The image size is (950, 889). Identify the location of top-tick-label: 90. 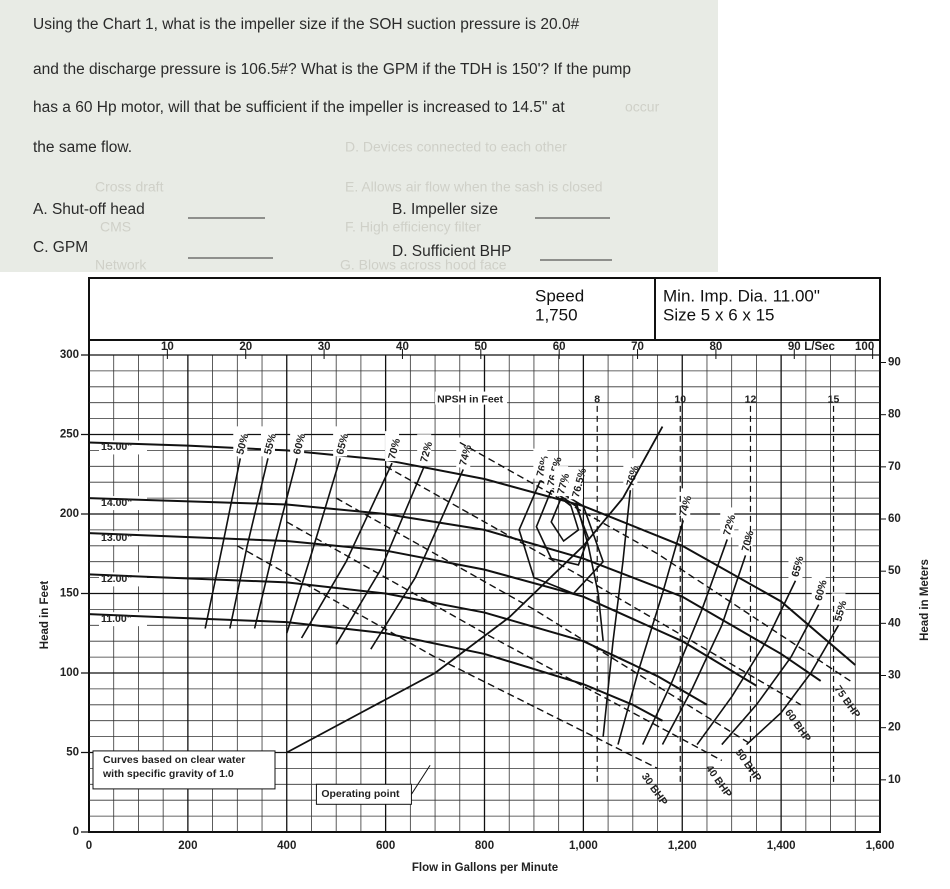
(794, 347).